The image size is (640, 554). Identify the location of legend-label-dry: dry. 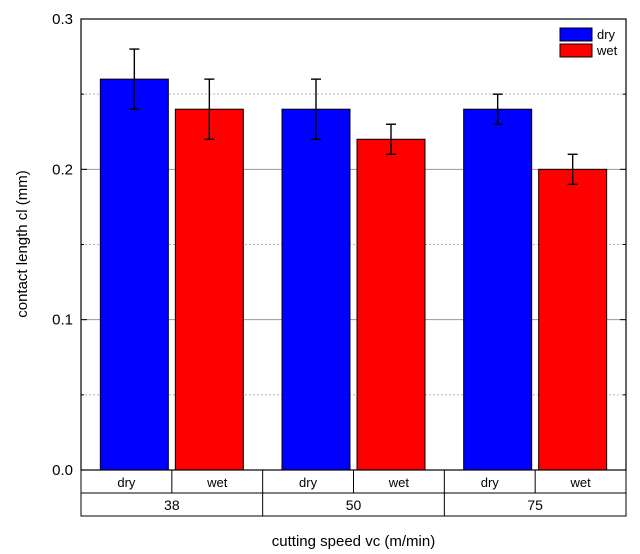
(606, 34).